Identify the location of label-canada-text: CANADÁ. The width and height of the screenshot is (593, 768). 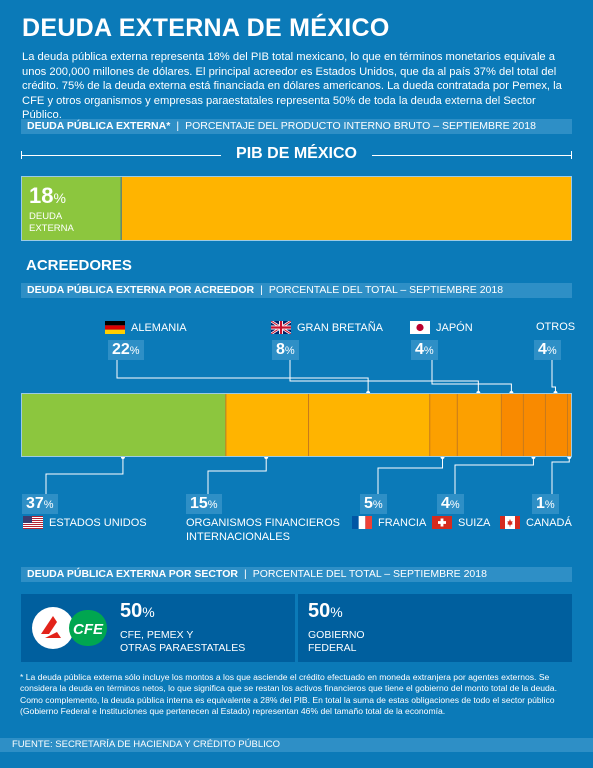
(549, 522).